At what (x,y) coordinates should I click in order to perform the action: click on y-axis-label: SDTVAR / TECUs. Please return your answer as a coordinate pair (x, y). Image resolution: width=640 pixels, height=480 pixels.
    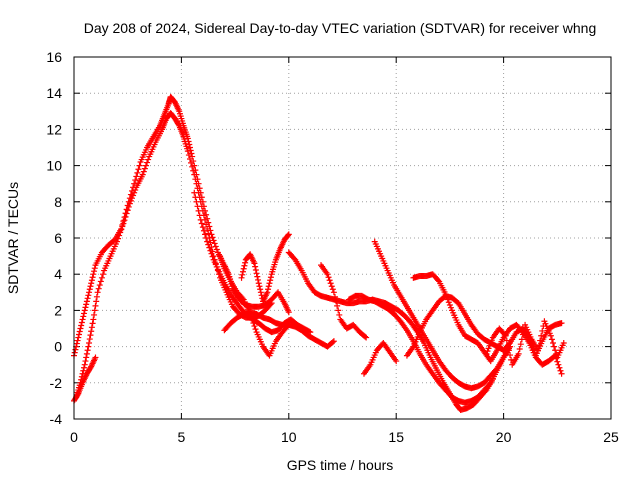
    Looking at the image, I should click on (13, 238).